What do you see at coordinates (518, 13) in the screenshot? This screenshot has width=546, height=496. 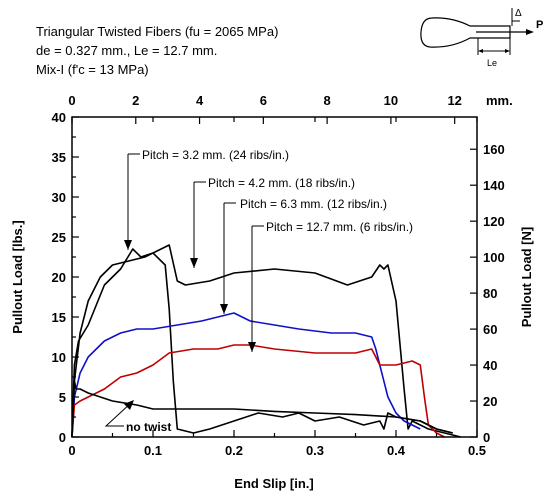 I see `delta-label: Δ` at bounding box center [518, 13].